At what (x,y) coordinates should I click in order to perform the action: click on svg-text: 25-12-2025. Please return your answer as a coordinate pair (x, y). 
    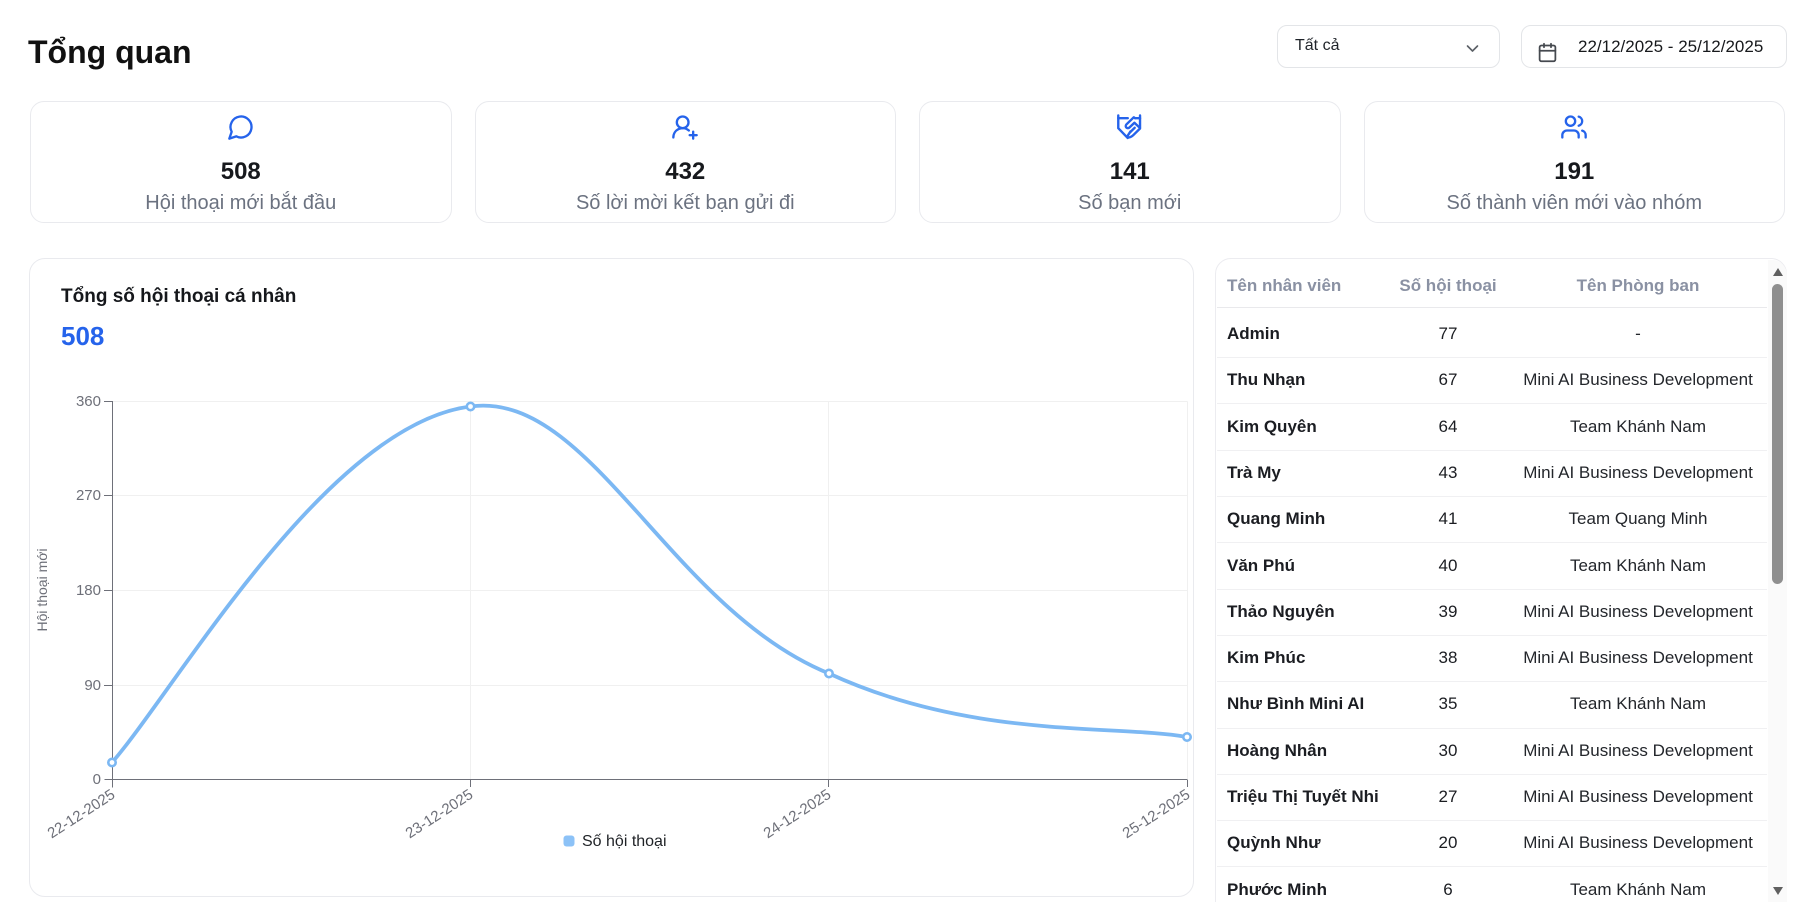
    Looking at the image, I should click on (1156, 814).